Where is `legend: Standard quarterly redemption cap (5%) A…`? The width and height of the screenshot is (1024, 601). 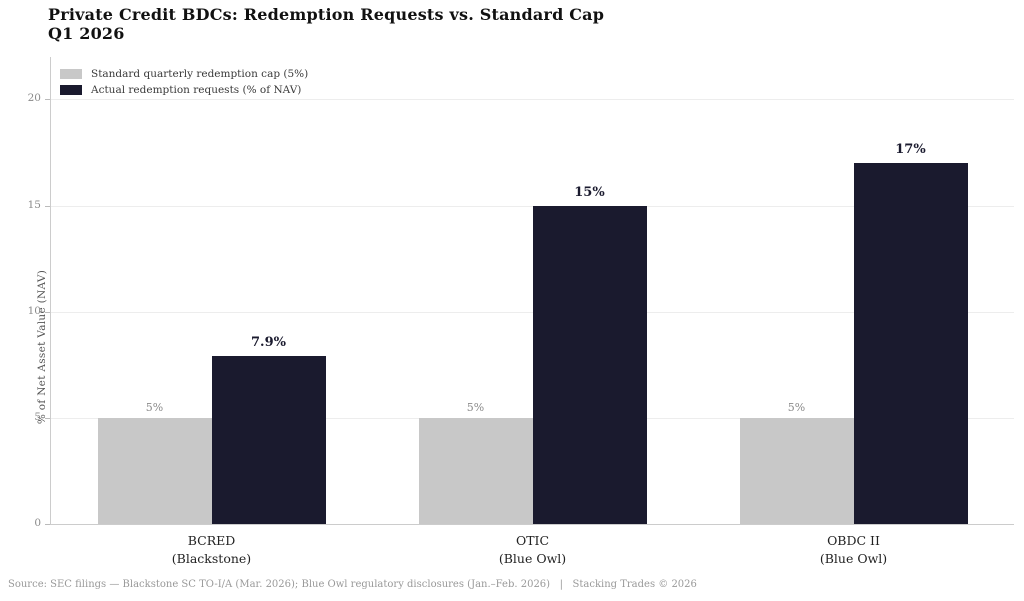
legend: Standard quarterly redemption cap (5%) A… is located at coordinates (184, 82).